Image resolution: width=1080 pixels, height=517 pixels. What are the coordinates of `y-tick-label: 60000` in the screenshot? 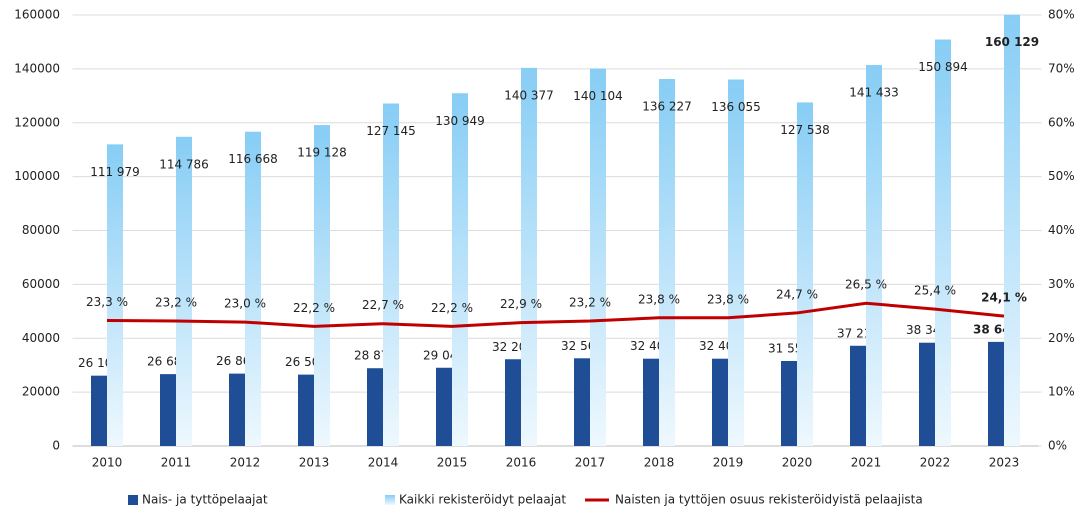 It's located at (41, 284).